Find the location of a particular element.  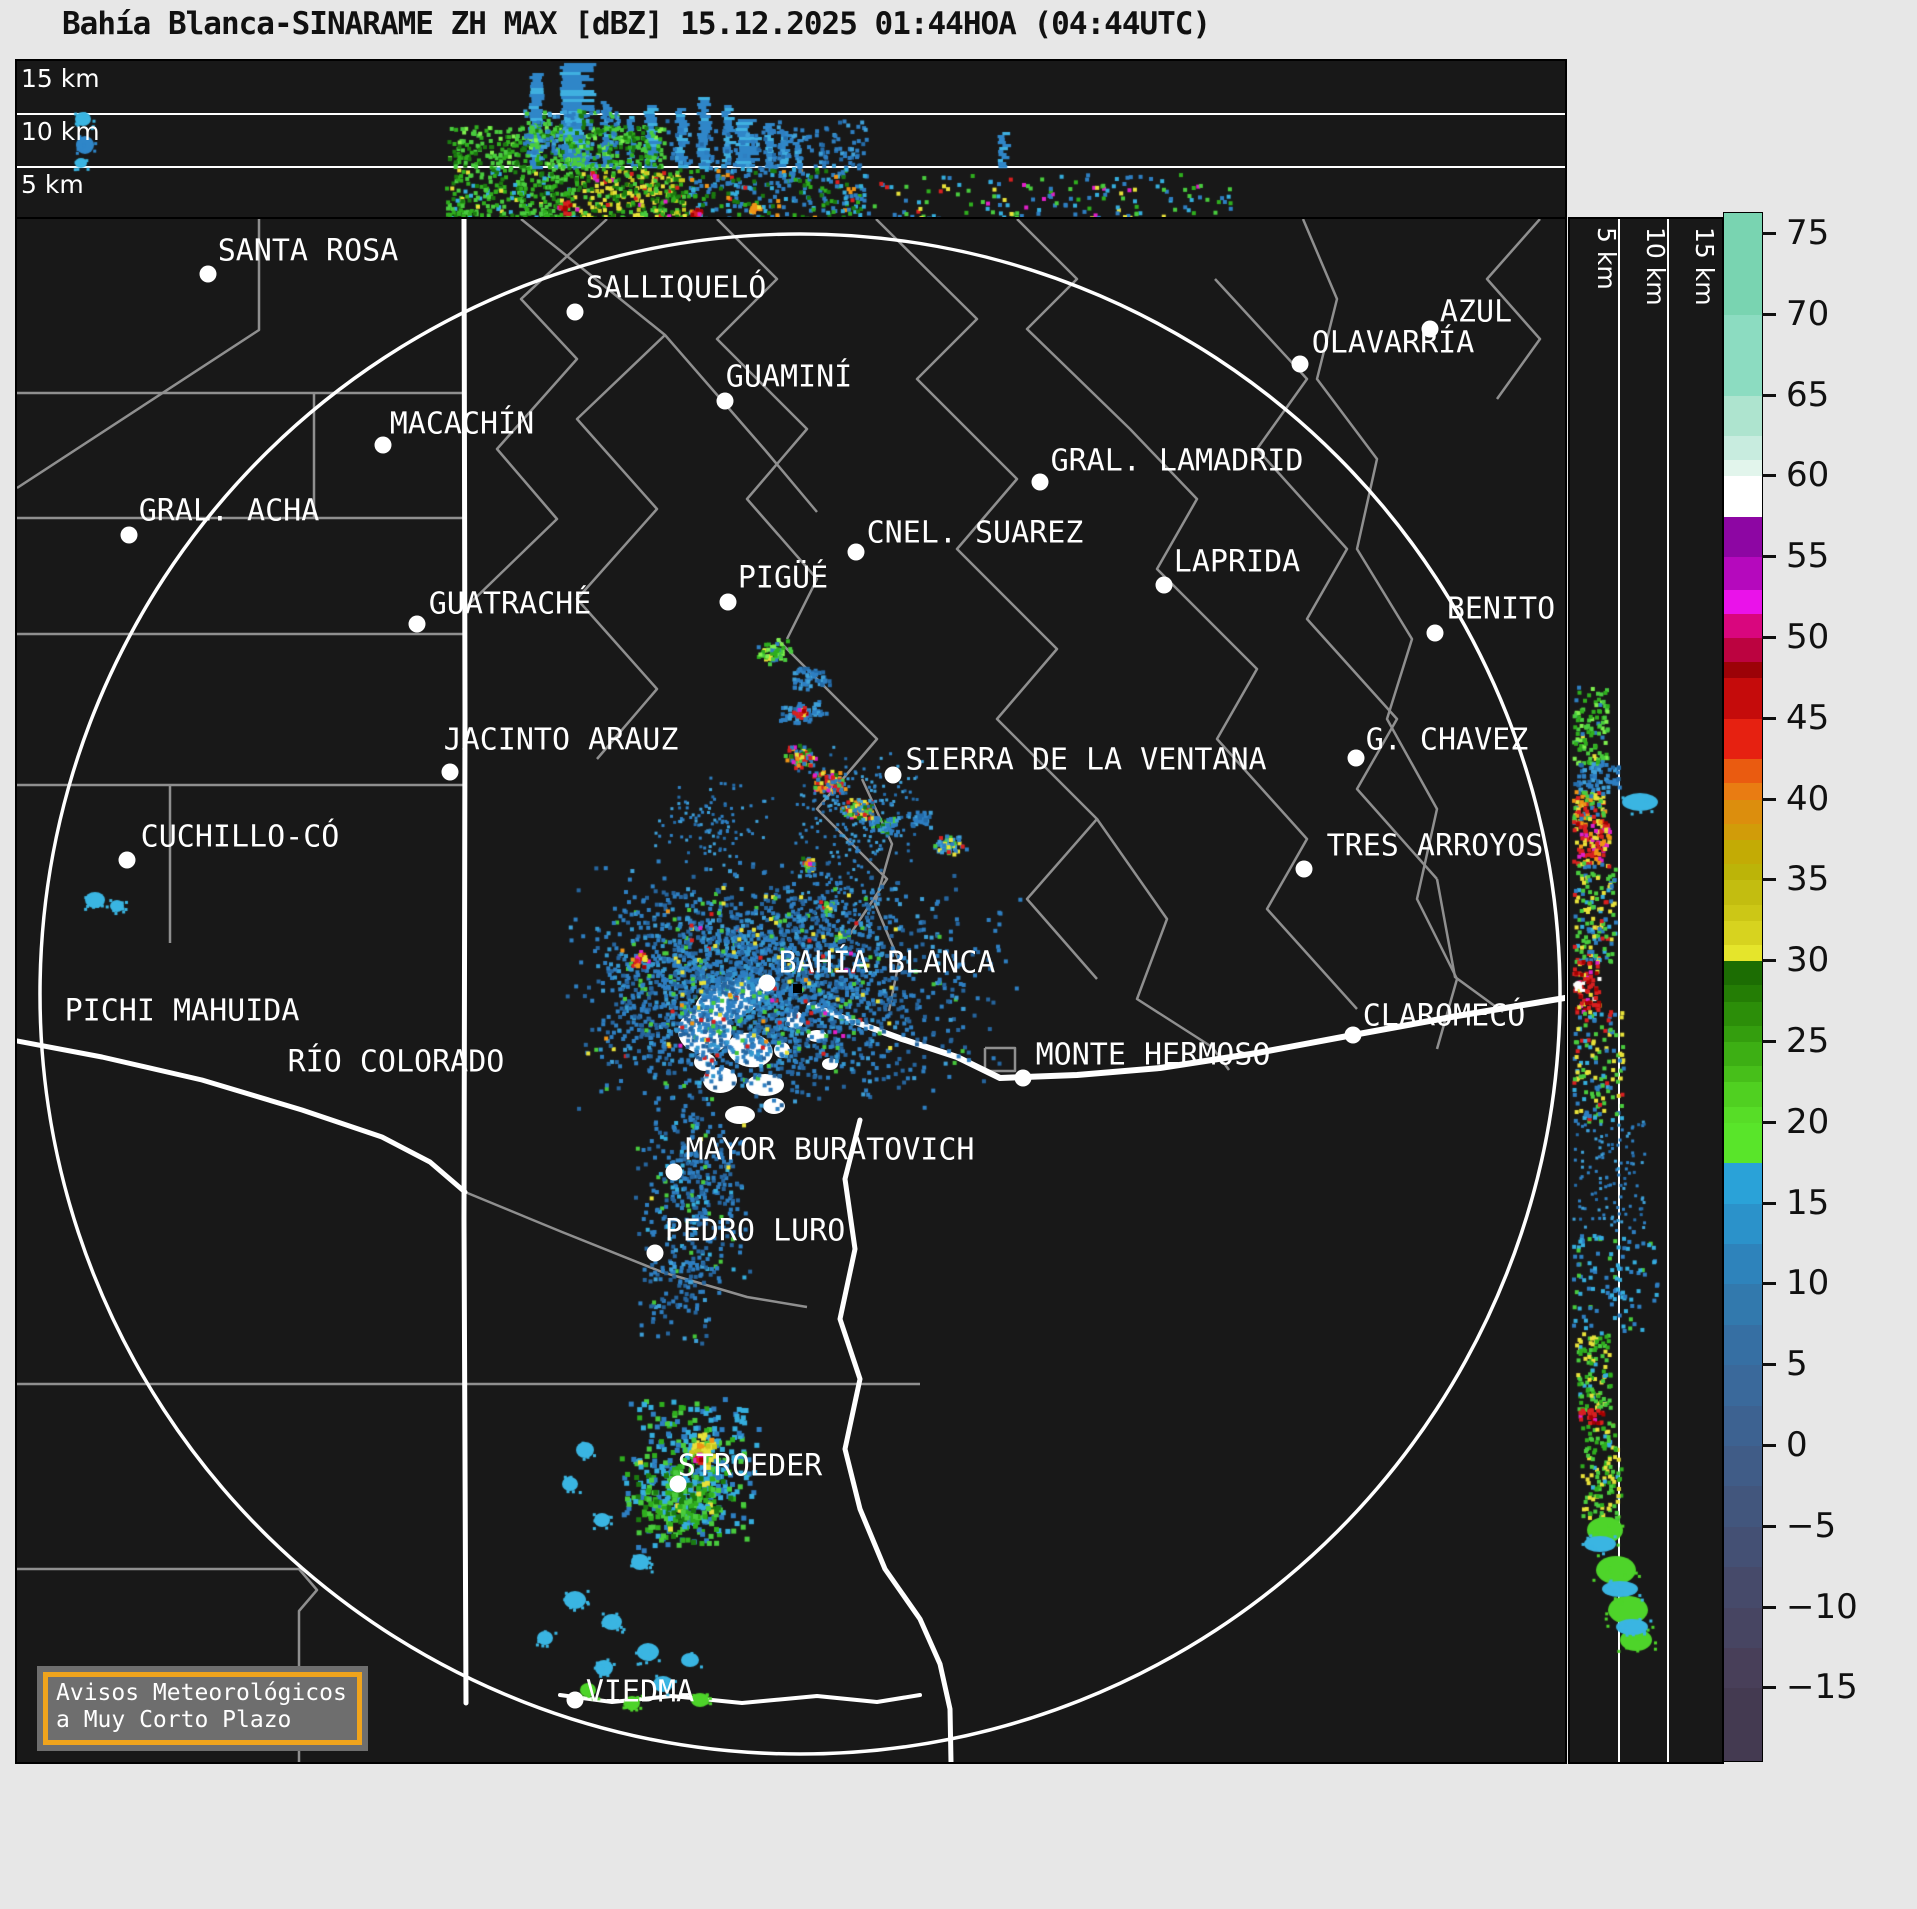

altitude-label-15-km: 15 km is located at coordinates (1704, 266).